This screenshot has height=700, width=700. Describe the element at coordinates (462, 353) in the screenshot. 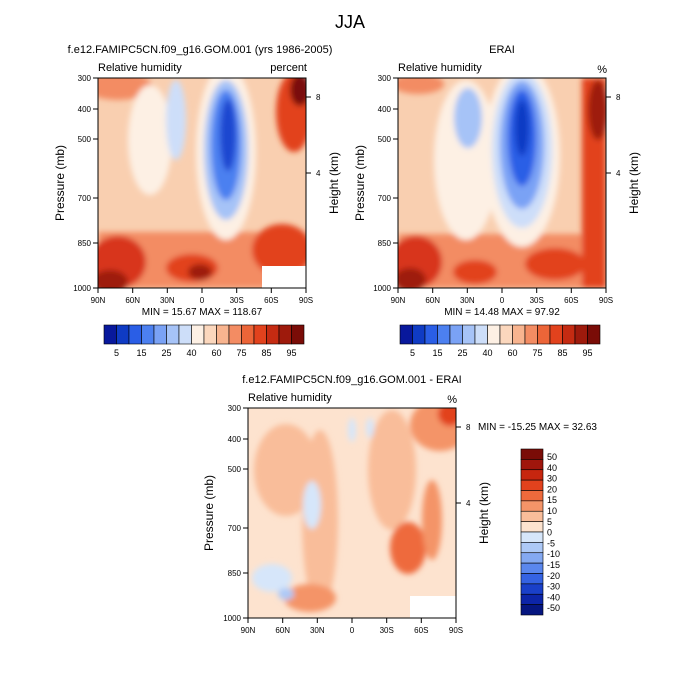

I see `colorbar-label: 25` at that location.